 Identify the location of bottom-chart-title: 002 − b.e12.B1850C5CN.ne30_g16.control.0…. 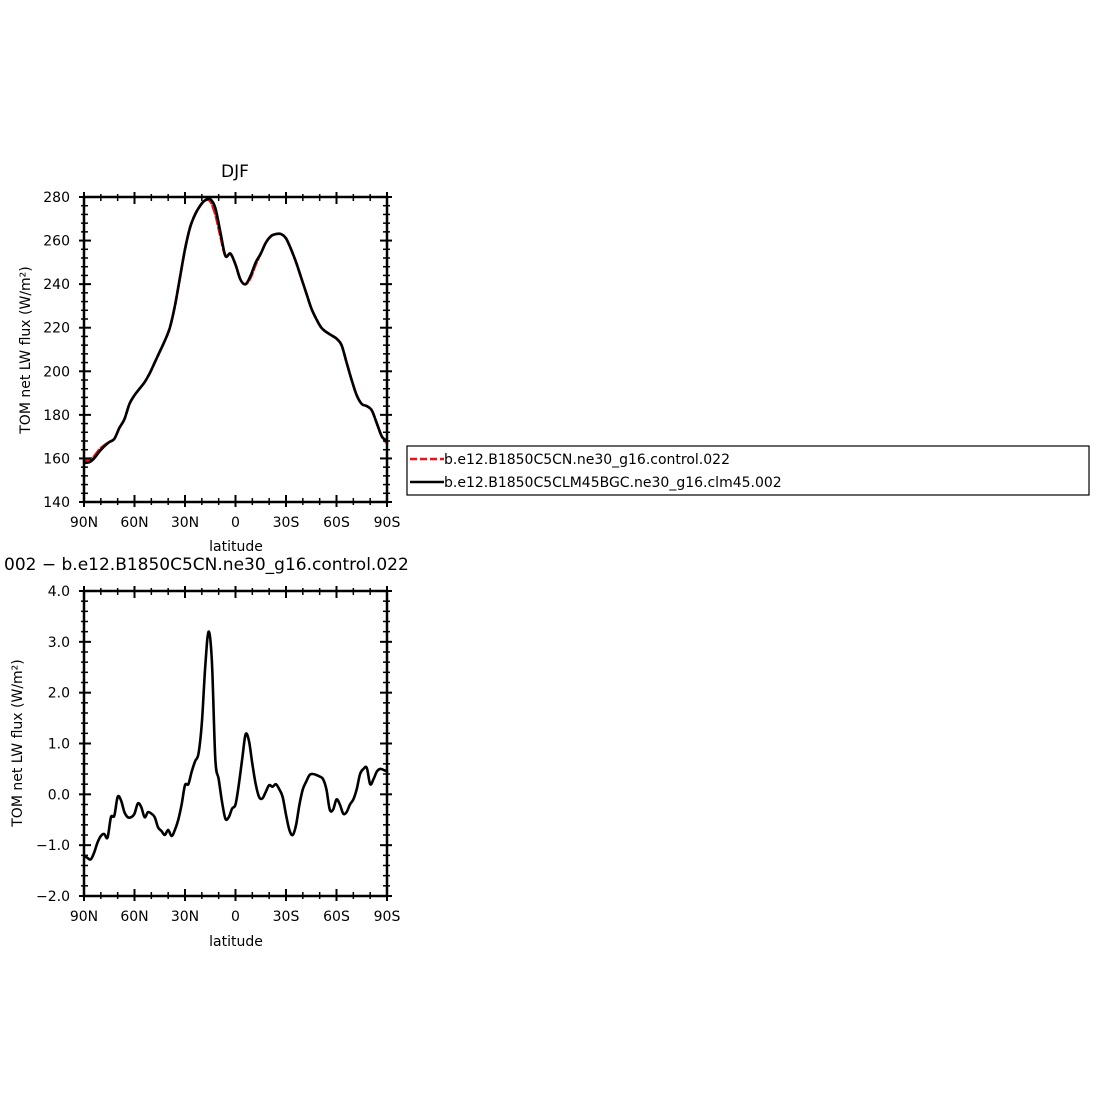
(206, 565).